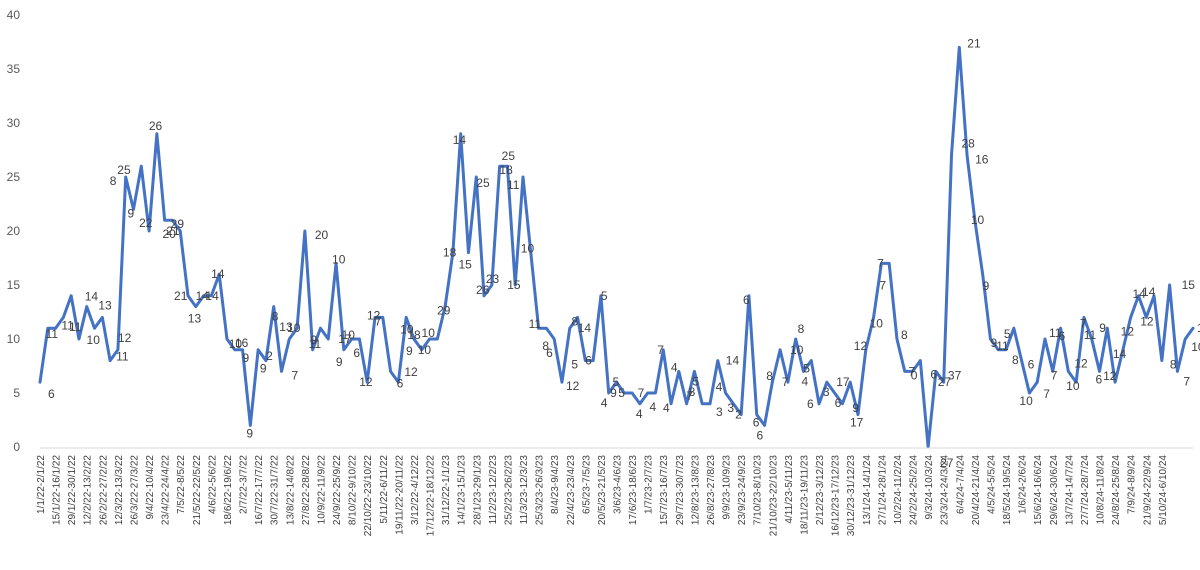 This screenshot has height=570, width=1200. What do you see at coordinates (898, 490) in the screenshot?
I see `x-tick-label: 10/2/24-11/2/24` at bounding box center [898, 490].